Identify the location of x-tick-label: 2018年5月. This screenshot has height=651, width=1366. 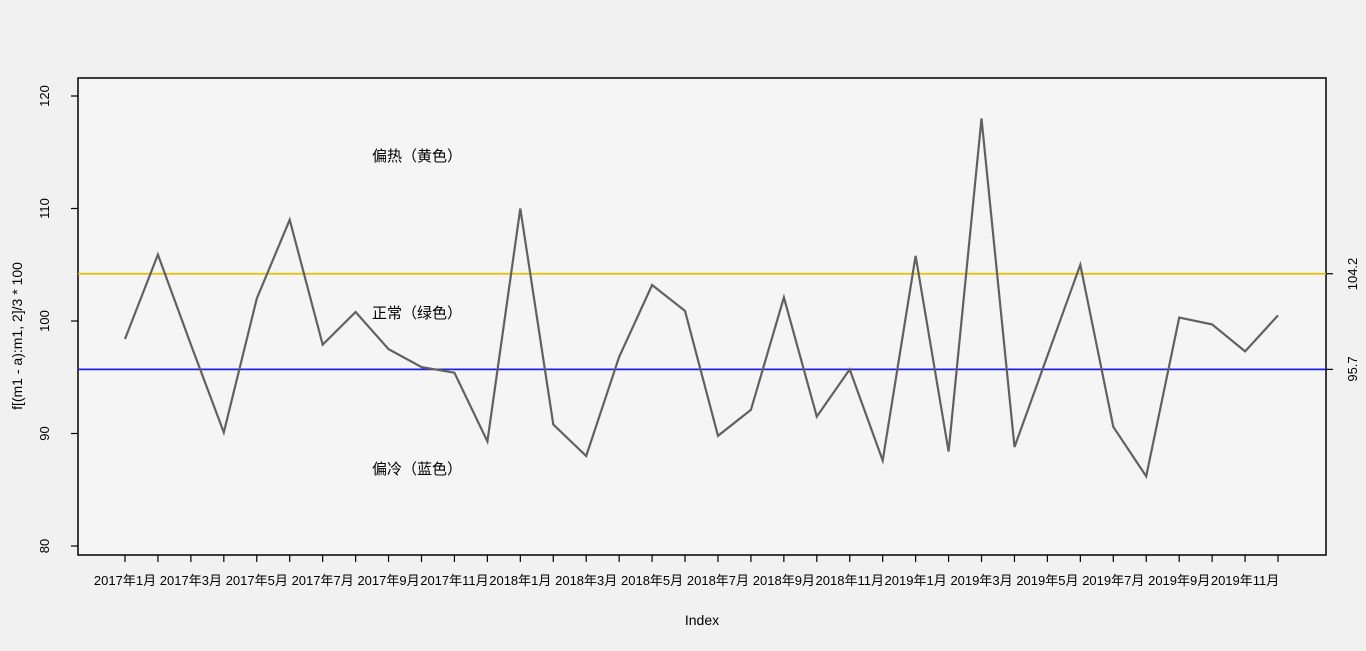
(652, 580).